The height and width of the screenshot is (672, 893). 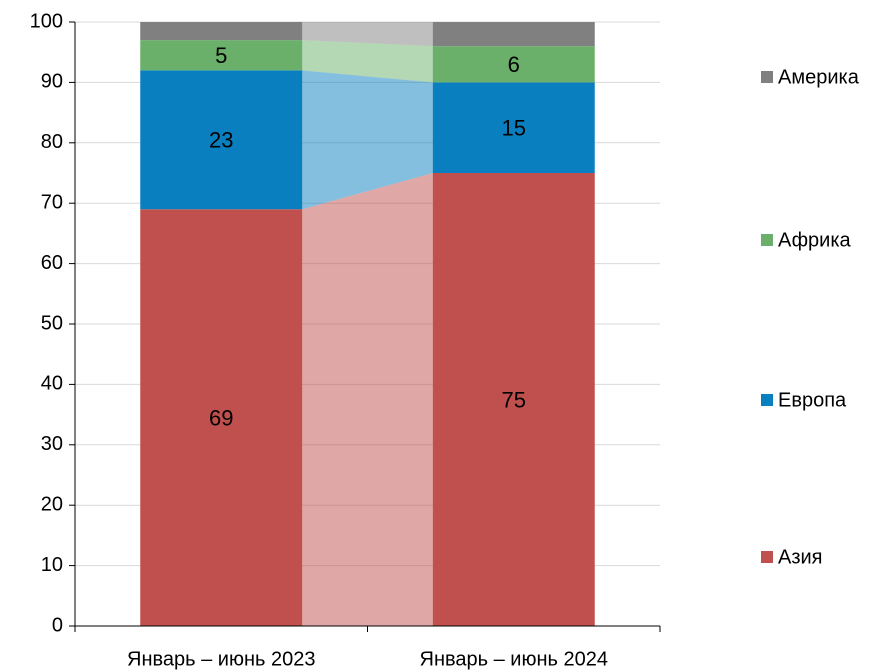 I want to click on data-label: 75, so click(x=514, y=399).